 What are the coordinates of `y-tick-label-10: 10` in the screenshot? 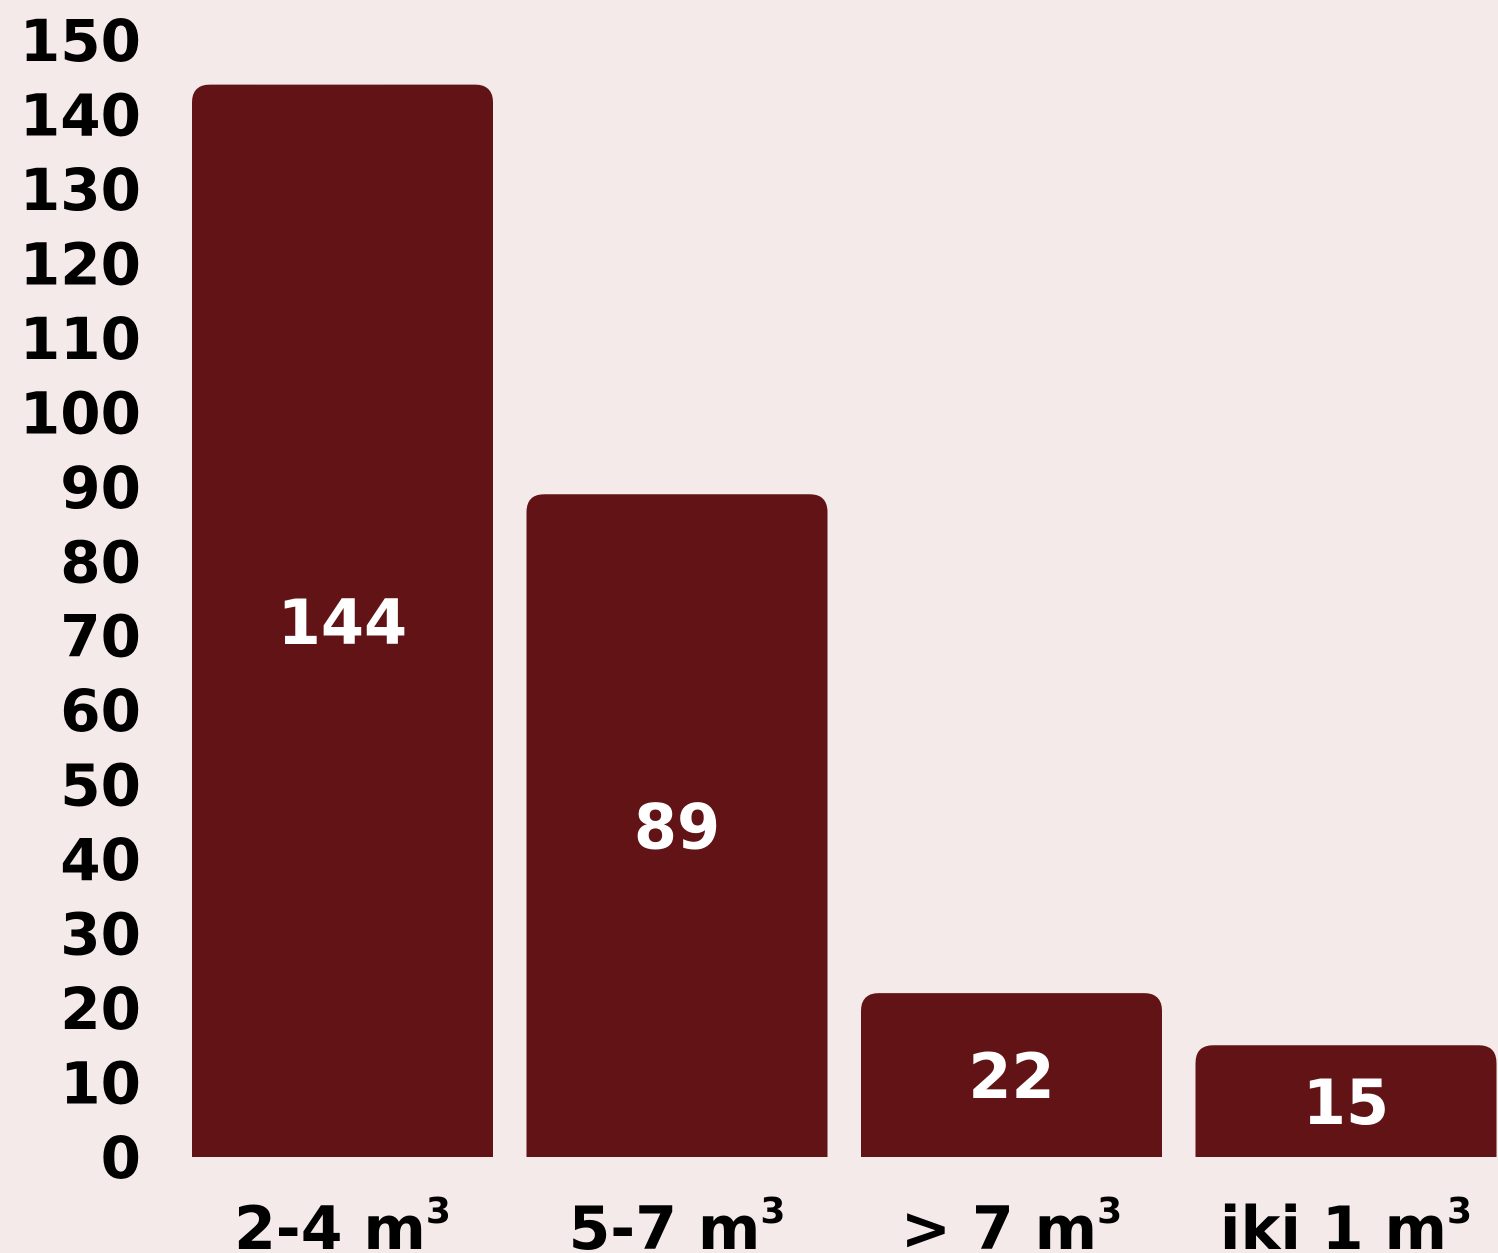 It's located at (100, 1084).